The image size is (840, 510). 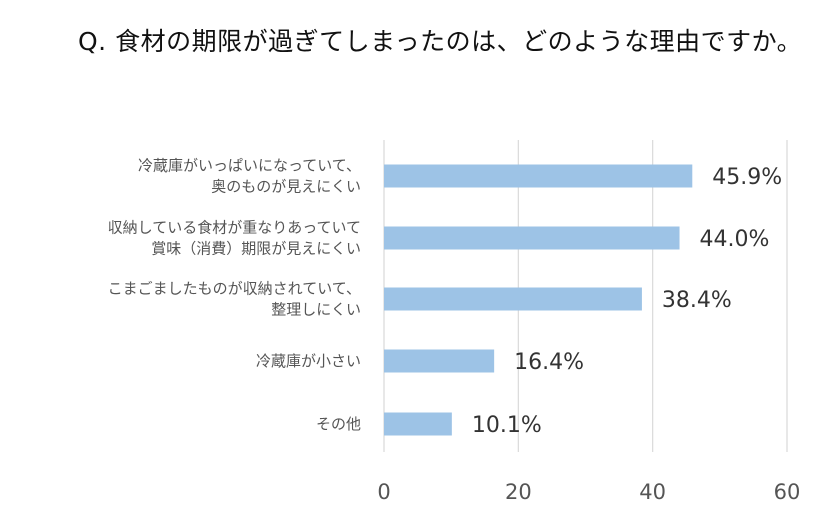 What do you see at coordinates (234, 228) in the screenshot?
I see `category-label: 収納している食材が重なりあっていて` at bounding box center [234, 228].